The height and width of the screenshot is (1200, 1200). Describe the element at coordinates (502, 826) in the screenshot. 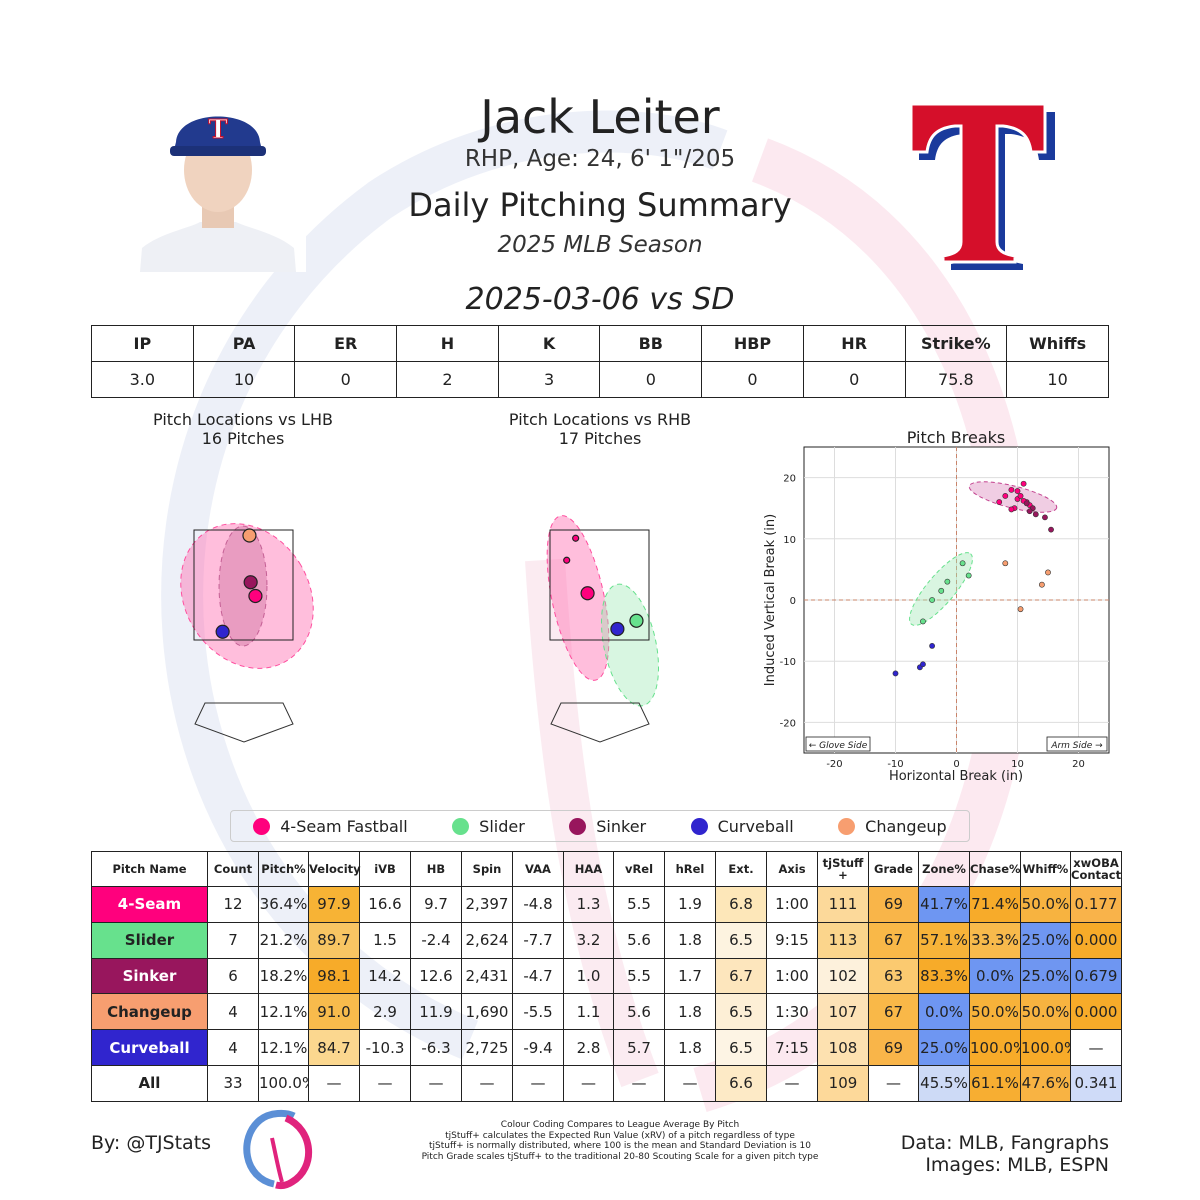

I see `legend-label: Slider` at that location.